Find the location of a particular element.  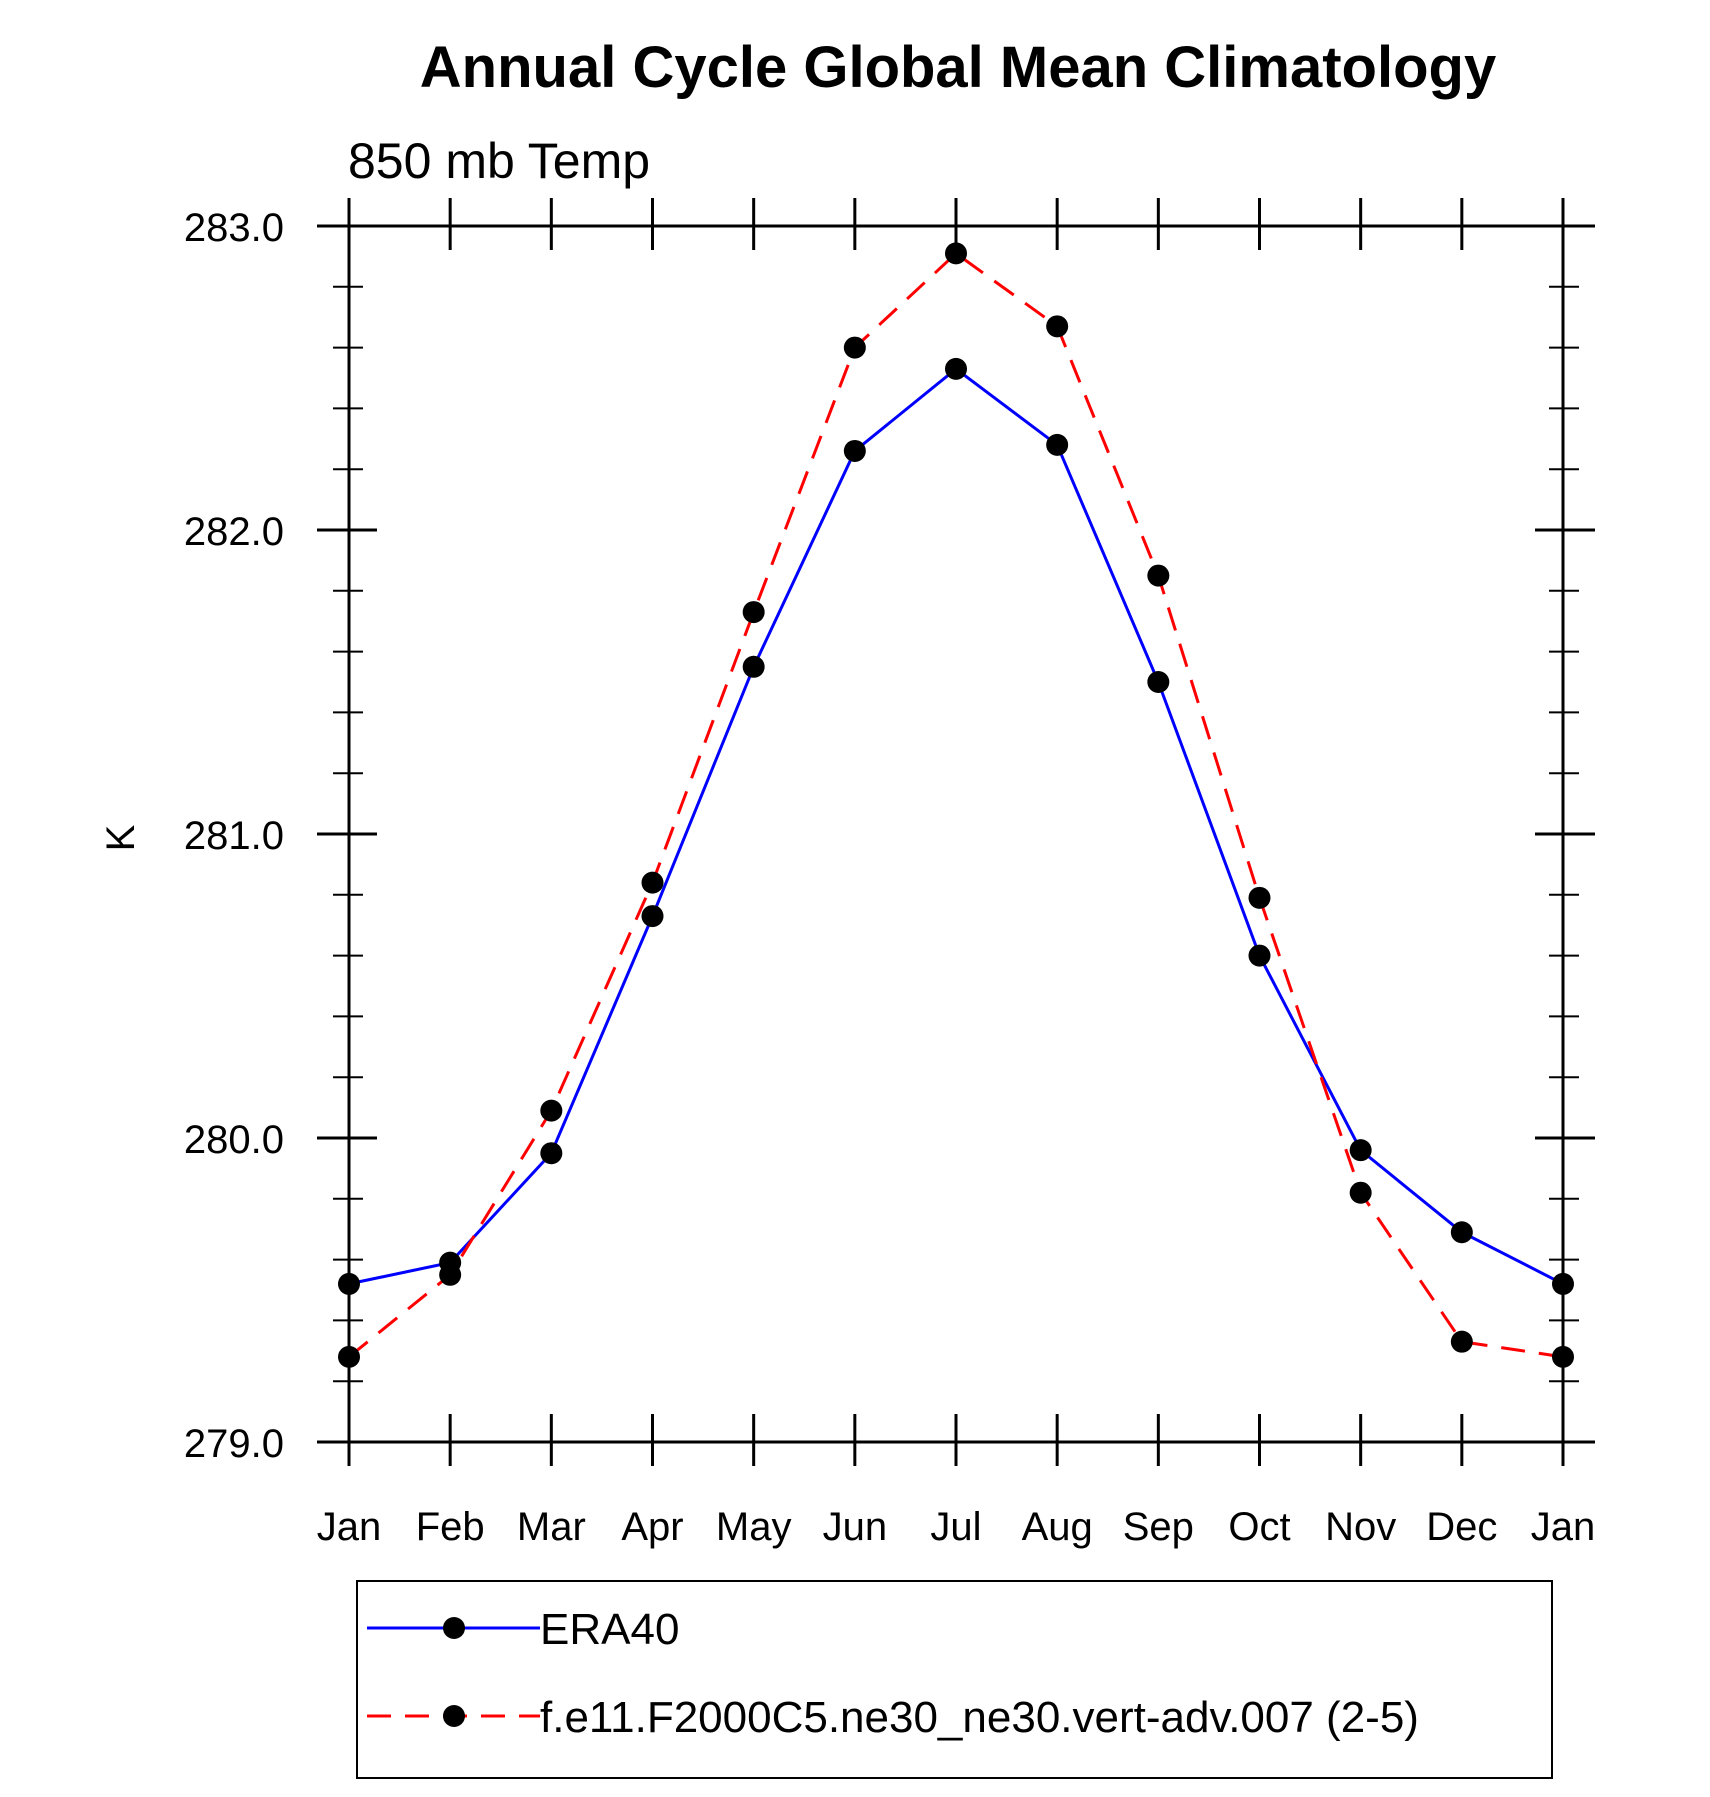

y-tick-labels: 279.0 280.0 281.0 282.0 283.0 is located at coordinates (234, 836).